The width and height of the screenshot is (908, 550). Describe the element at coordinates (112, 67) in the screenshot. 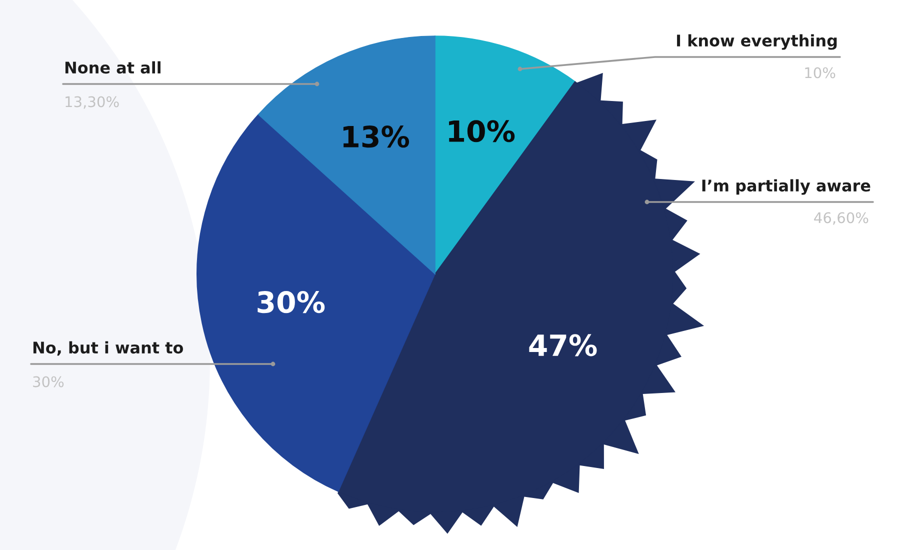

I see `slice-label: None at all` at that location.